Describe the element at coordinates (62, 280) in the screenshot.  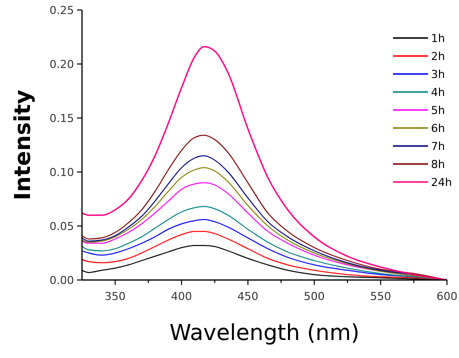
I see `y-tick-label: 0.00` at that location.